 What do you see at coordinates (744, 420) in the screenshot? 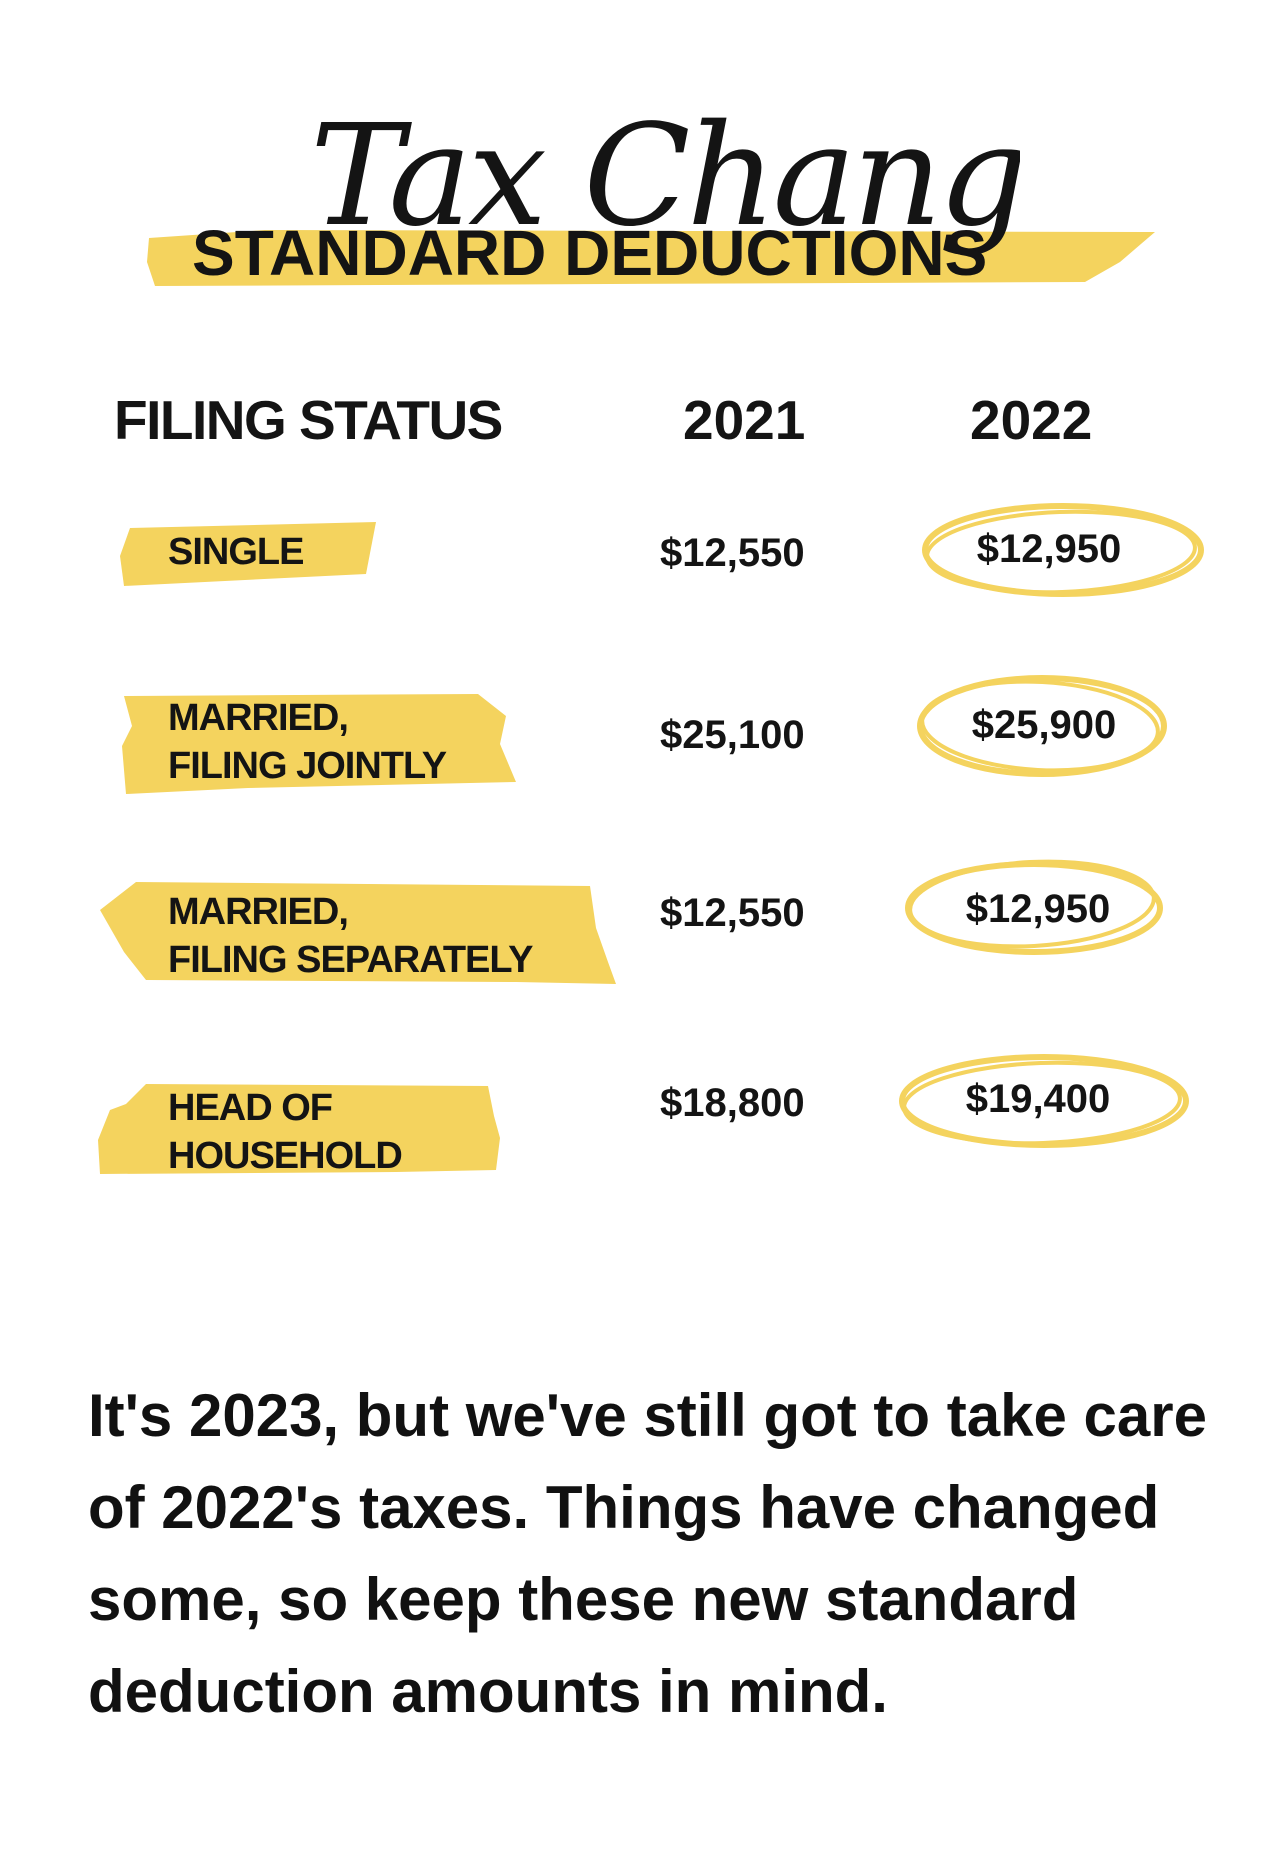
I see `column-header-2021: 2021` at bounding box center [744, 420].